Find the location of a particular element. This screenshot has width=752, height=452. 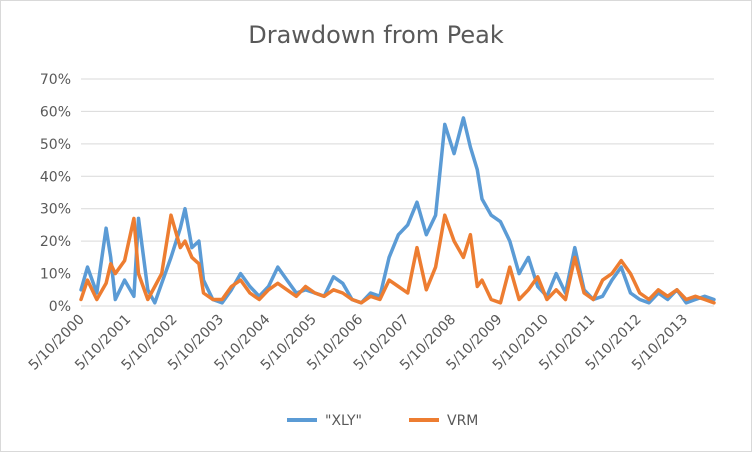

legend-label-vrm: VRM is located at coordinates (462, 421).